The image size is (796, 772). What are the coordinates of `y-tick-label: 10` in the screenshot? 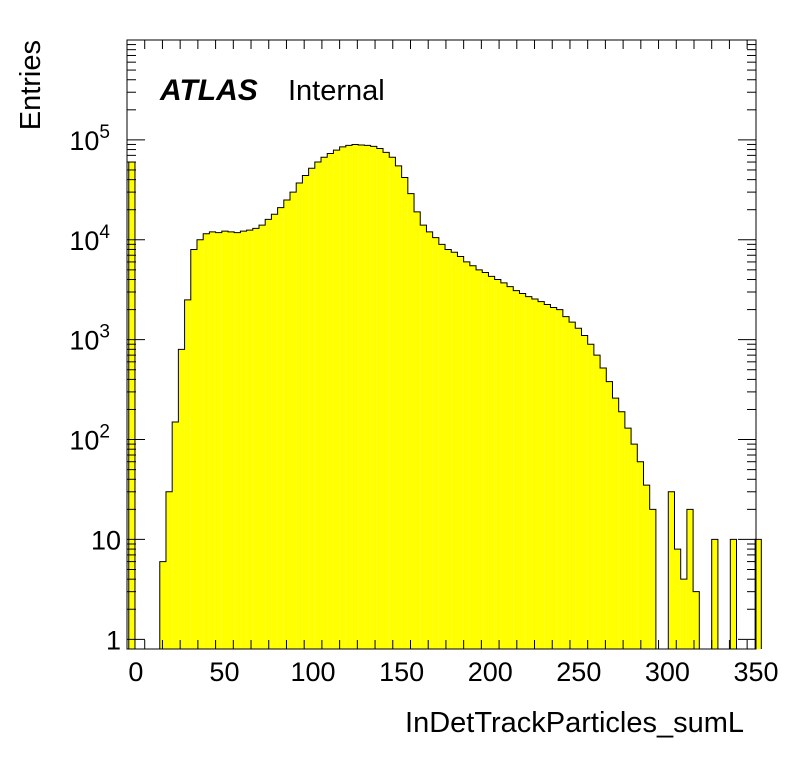 It's located at (106, 540).